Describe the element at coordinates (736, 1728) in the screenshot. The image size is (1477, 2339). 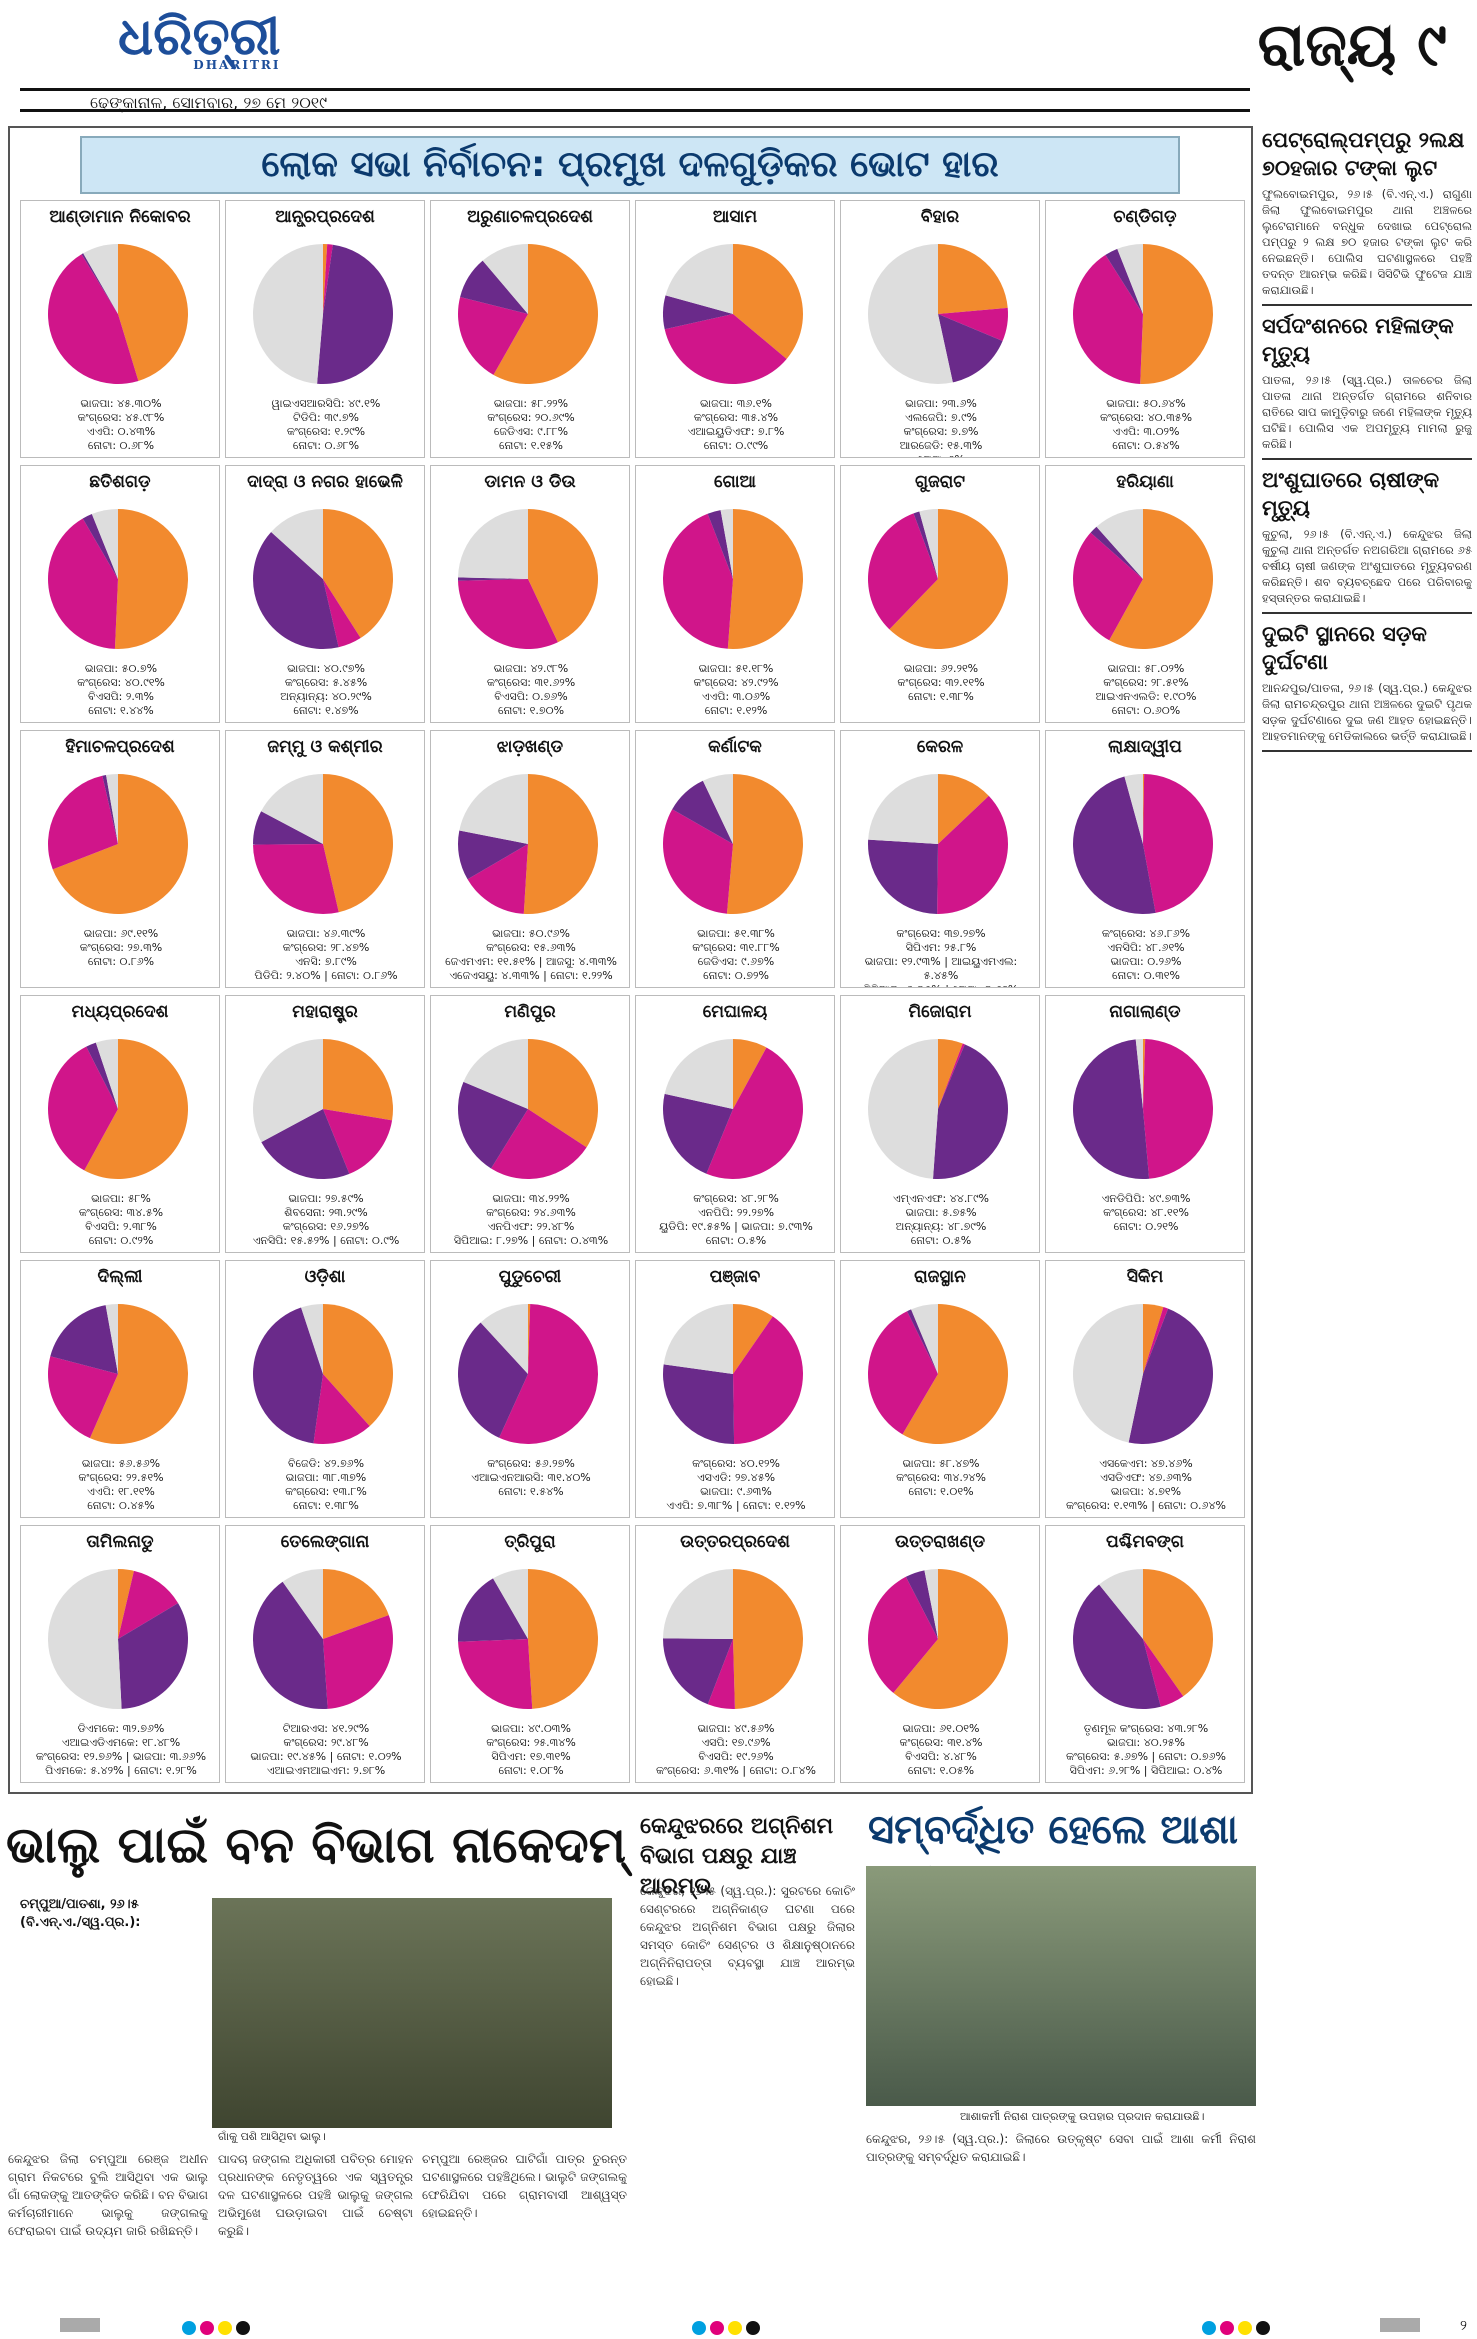
I see `stat-line: ଭାଜପା: ୪୯.୫୬%` at that location.